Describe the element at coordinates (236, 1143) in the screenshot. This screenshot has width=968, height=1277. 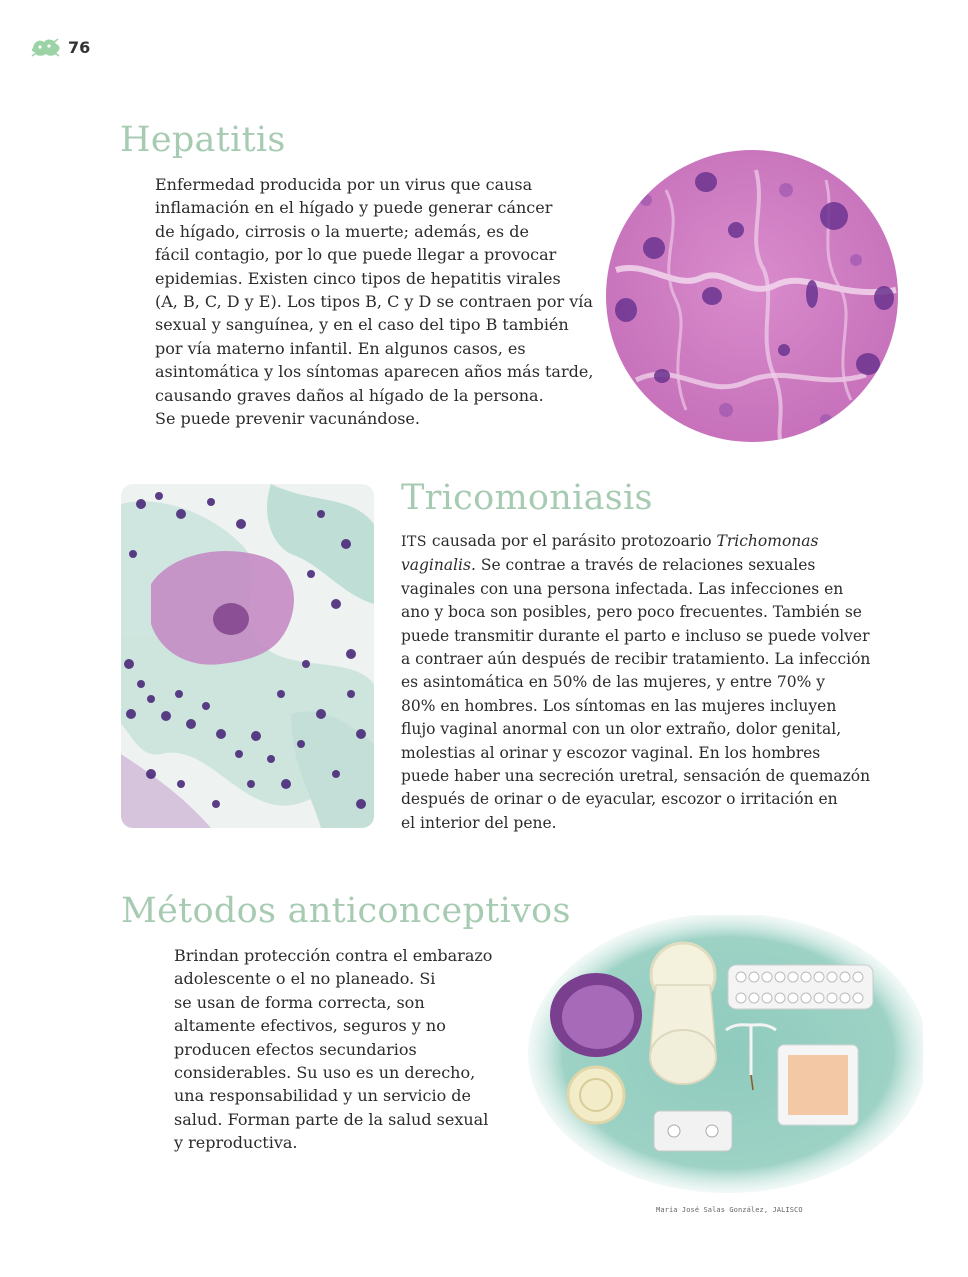
I see `text-line: y reproductiva.` at that location.